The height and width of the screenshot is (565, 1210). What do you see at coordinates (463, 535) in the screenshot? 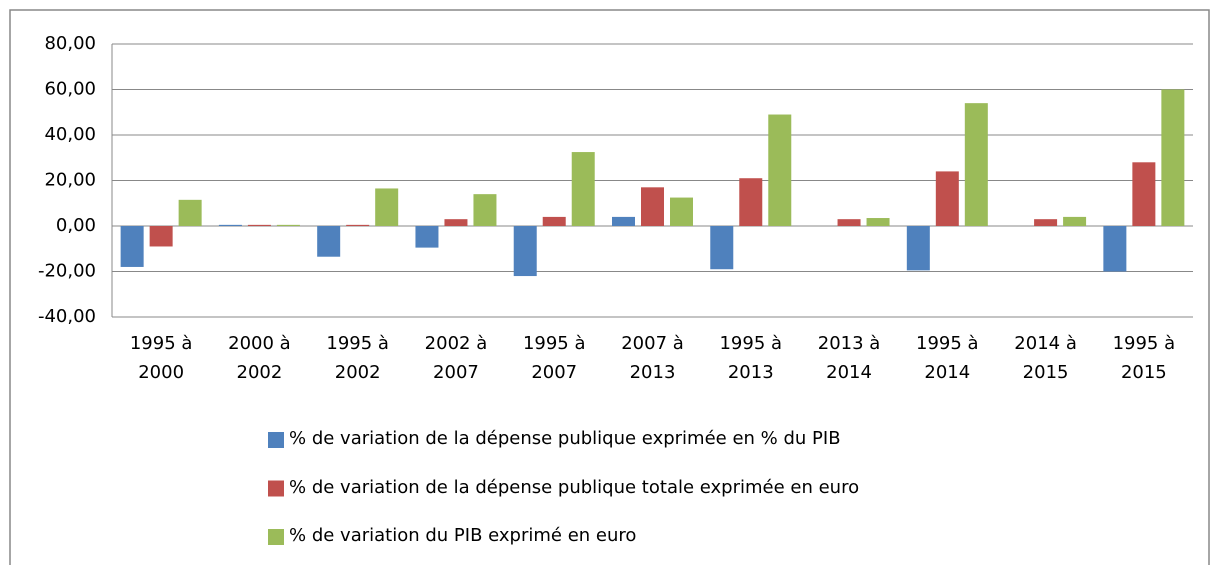
I see `legend-label: % de variation du PIB exprimé en euro` at bounding box center [463, 535].